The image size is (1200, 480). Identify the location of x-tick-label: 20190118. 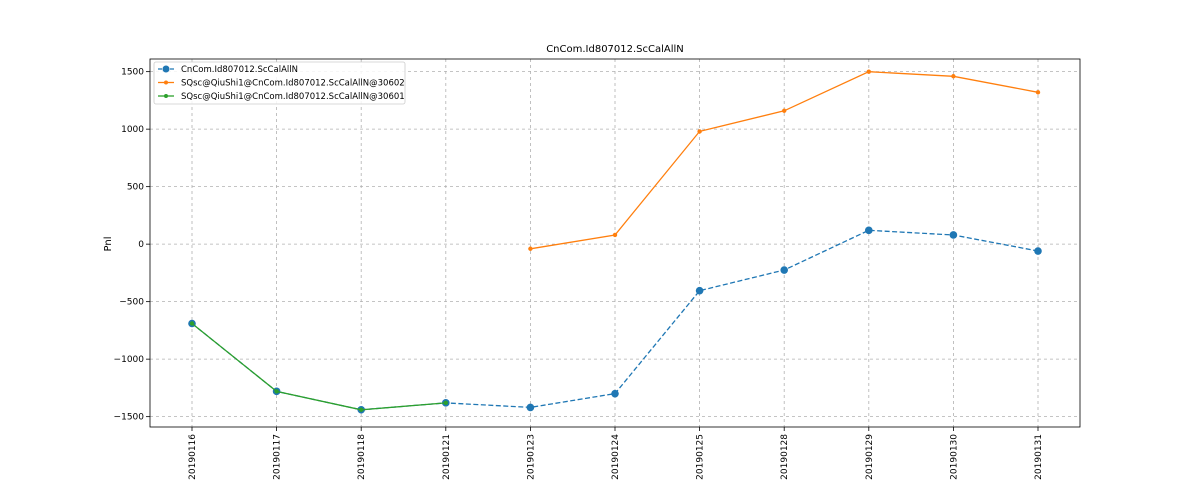
(362, 457).